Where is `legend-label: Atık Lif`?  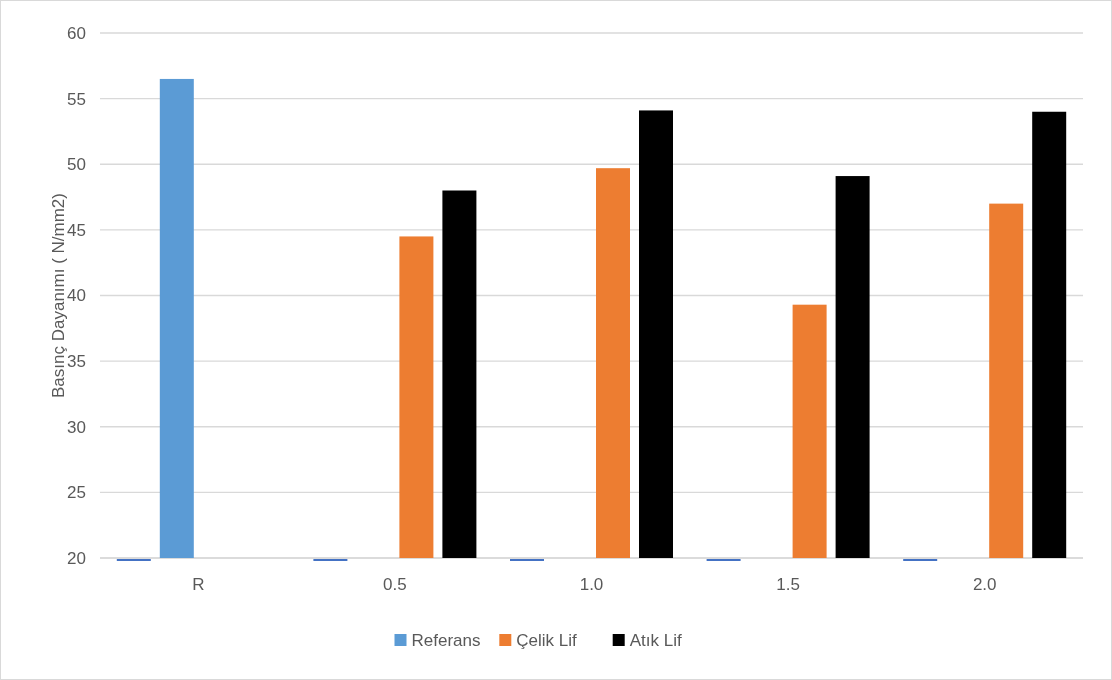 legend-label: Atık Lif is located at coordinates (655, 640).